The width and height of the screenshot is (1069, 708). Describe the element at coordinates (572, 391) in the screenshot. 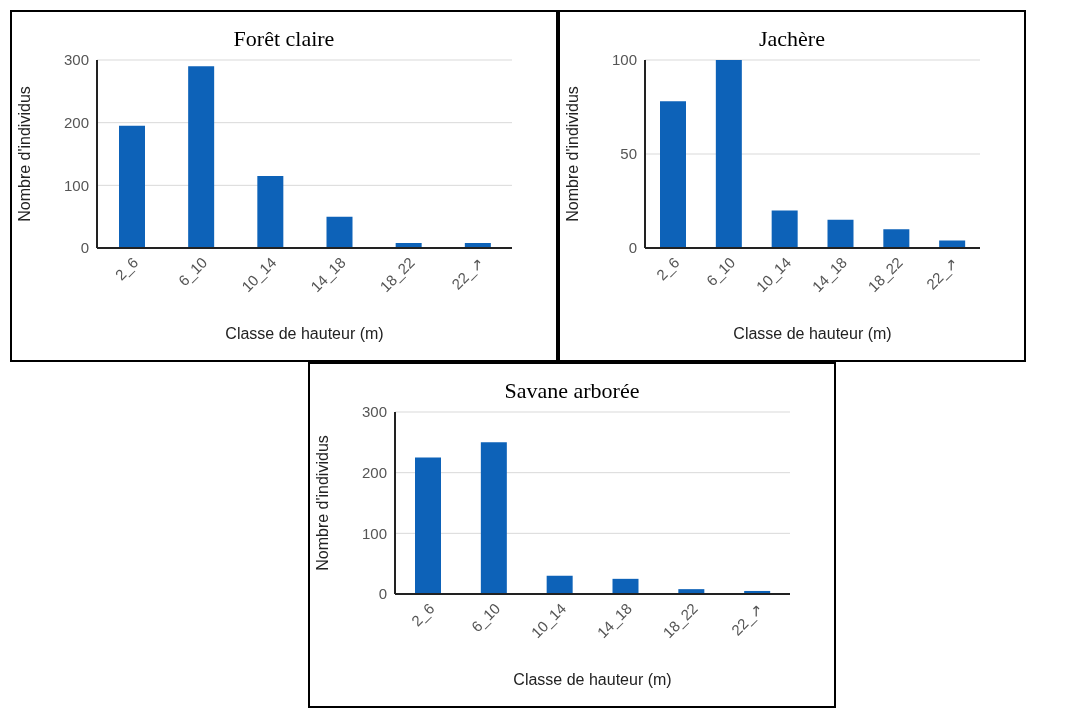

I see `chart-title: Savane arborée` at that location.